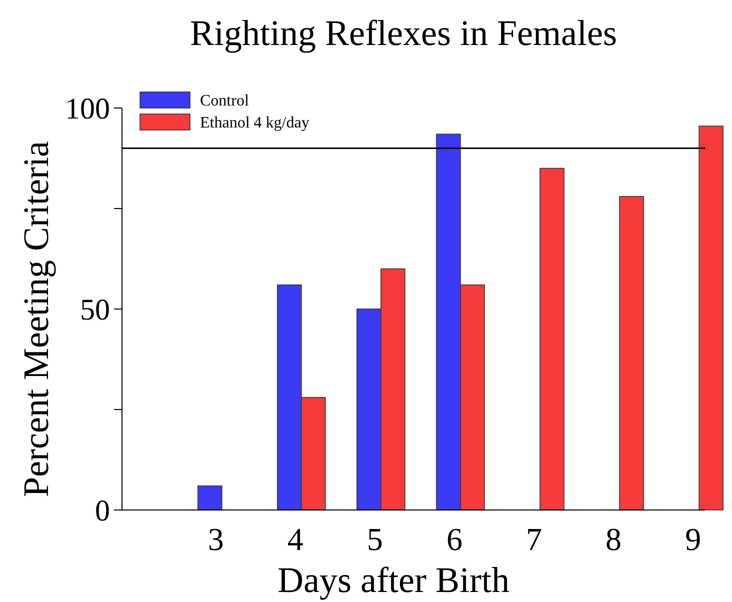  Describe the element at coordinates (534, 539) in the screenshot. I see `x-tick-label: 7` at that location.